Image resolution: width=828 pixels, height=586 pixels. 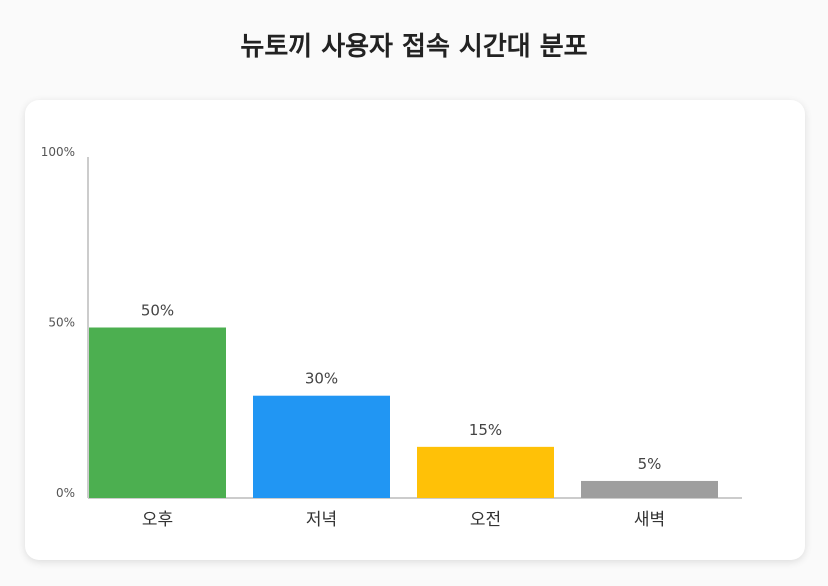 I want to click on bar-오후, so click(x=157, y=412).